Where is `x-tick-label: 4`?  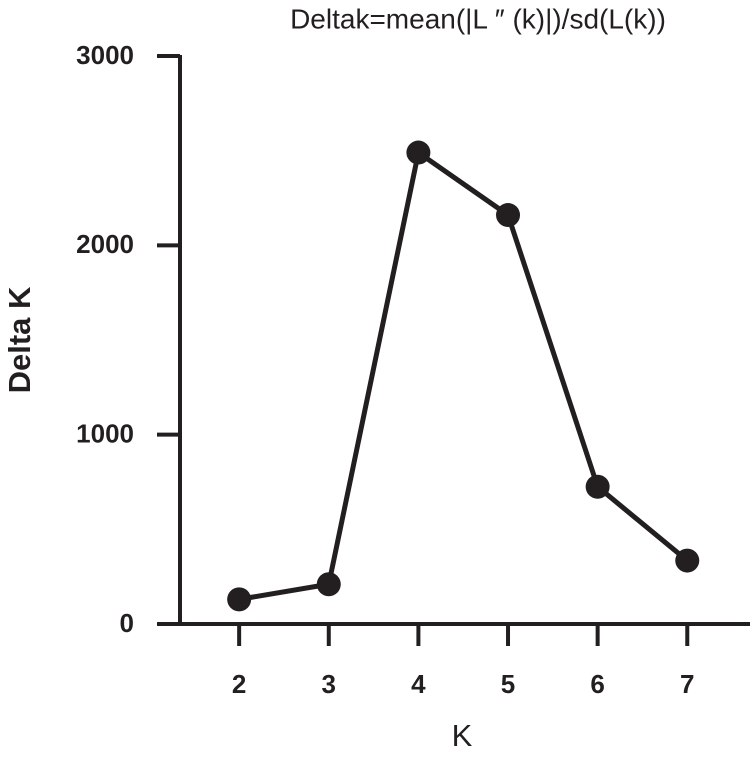
x-tick-label: 4 is located at coordinates (418, 684).